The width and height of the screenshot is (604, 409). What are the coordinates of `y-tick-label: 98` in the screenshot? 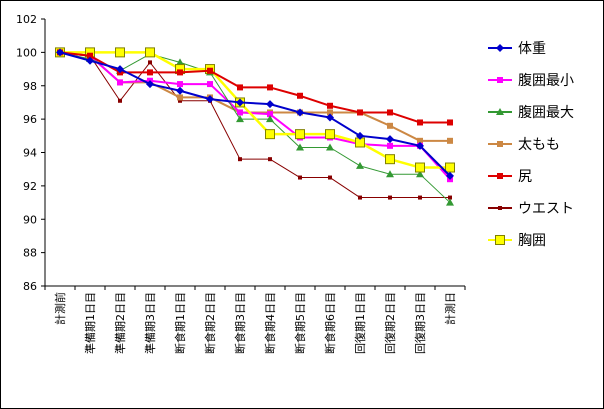 It's located at (30, 86).